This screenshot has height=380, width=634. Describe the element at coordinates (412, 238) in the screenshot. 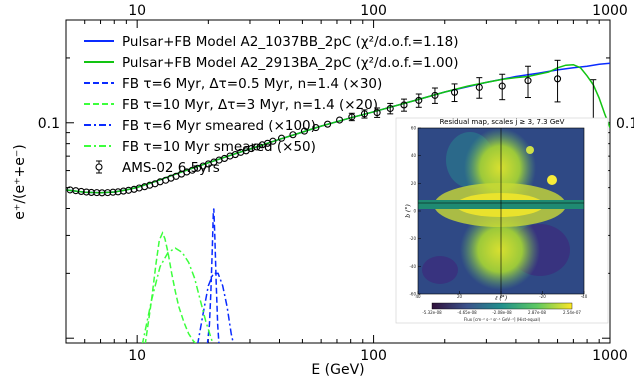

I see `inset-y-tick-label: -20` at that location.